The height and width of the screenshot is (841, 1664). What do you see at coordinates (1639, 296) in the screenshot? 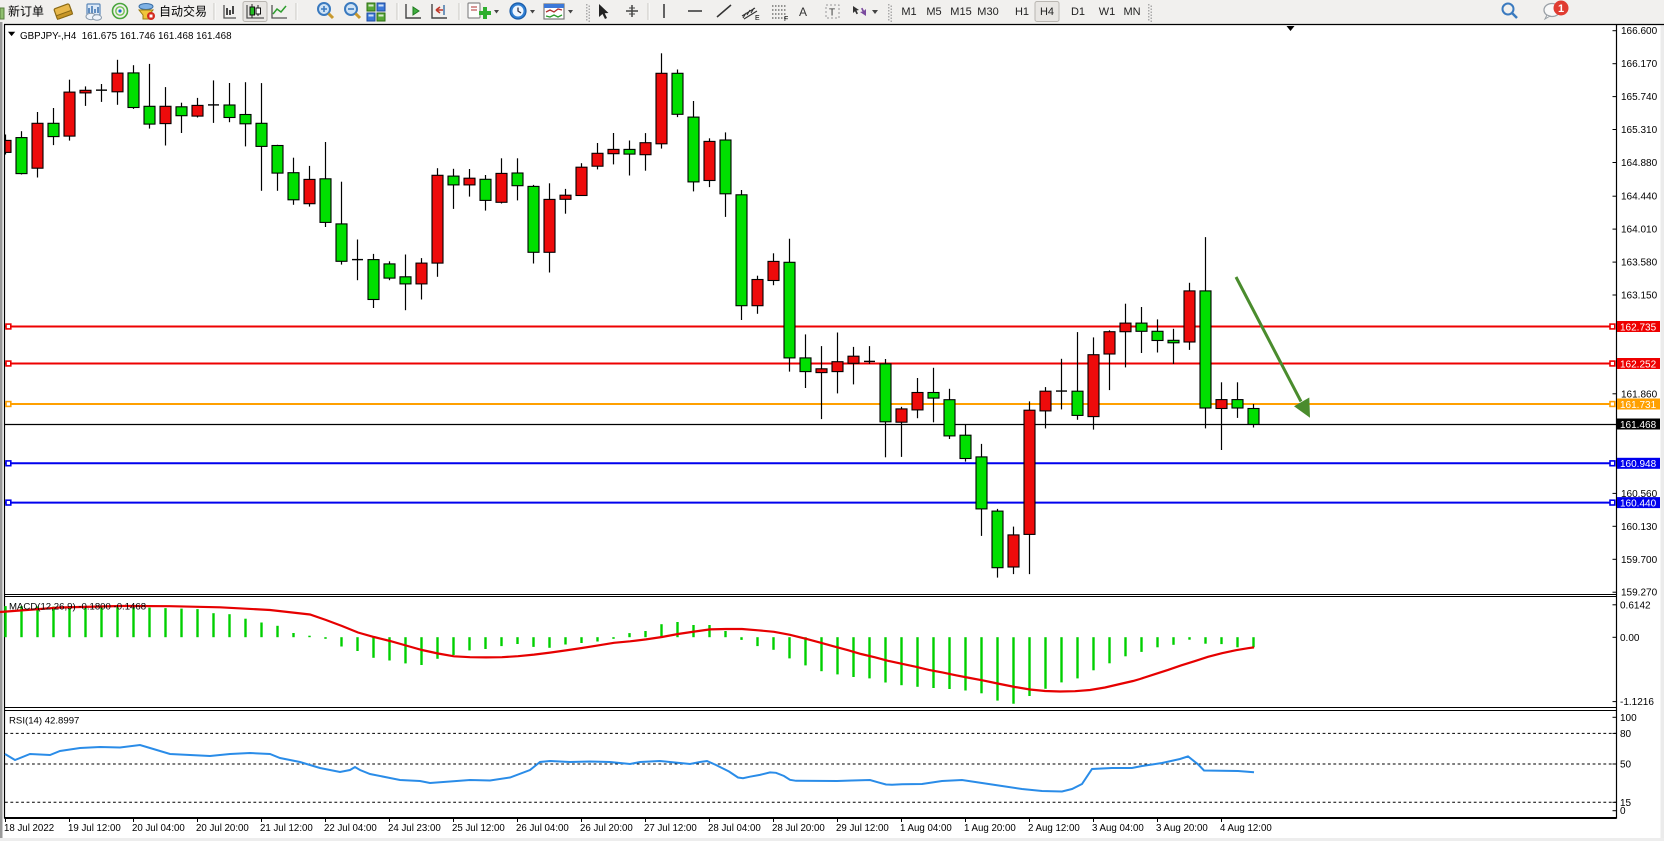
I see `svg-text: 163.150` at bounding box center [1639, 296].